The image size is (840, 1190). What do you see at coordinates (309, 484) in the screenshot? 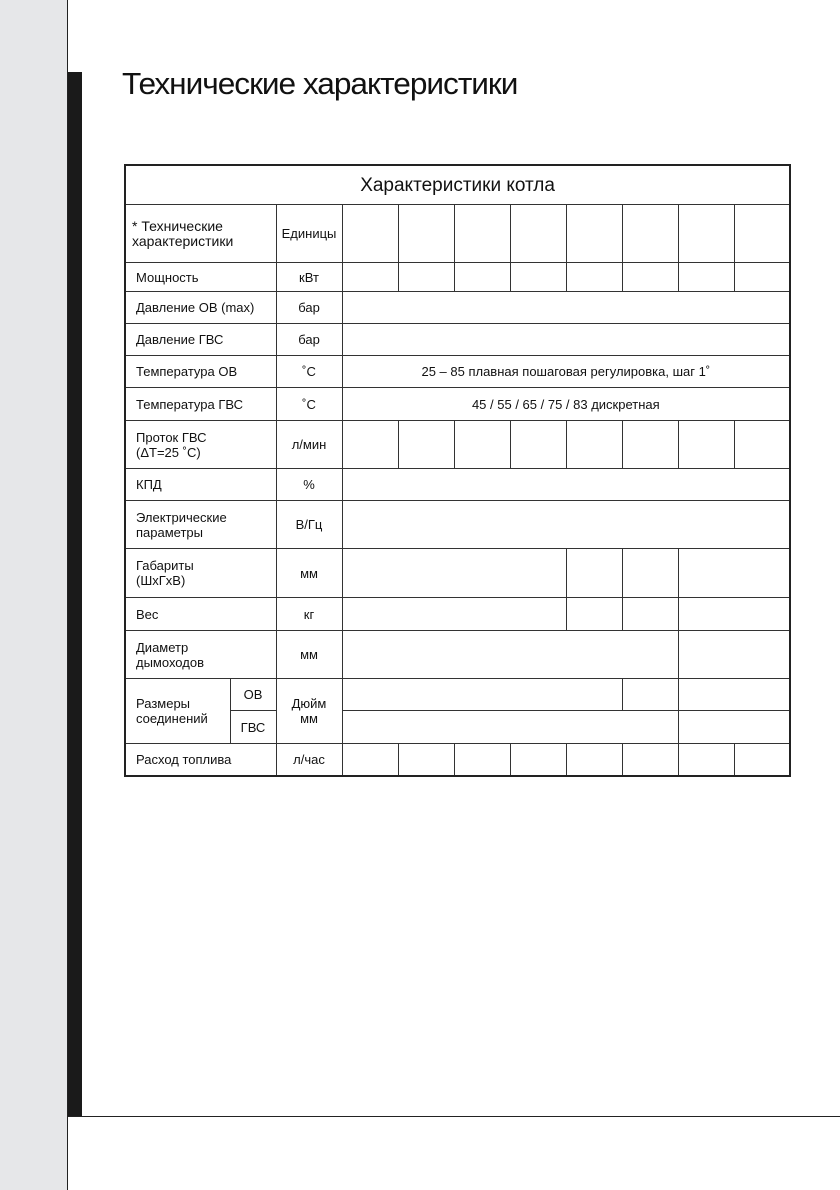
I see `row-unit: %` at bounding box center [309, 484].